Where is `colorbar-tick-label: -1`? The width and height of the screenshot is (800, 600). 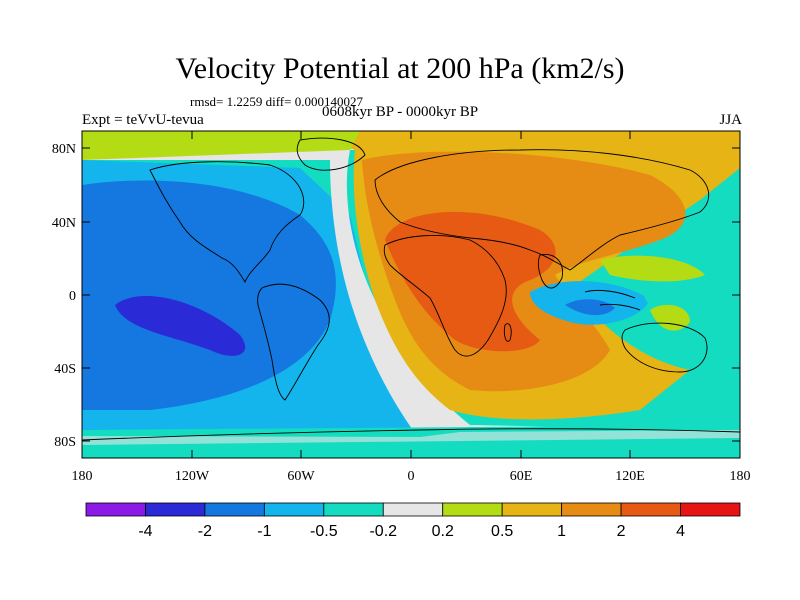 colorbar-tick-label: -1 is located at coordinates (264, 531).